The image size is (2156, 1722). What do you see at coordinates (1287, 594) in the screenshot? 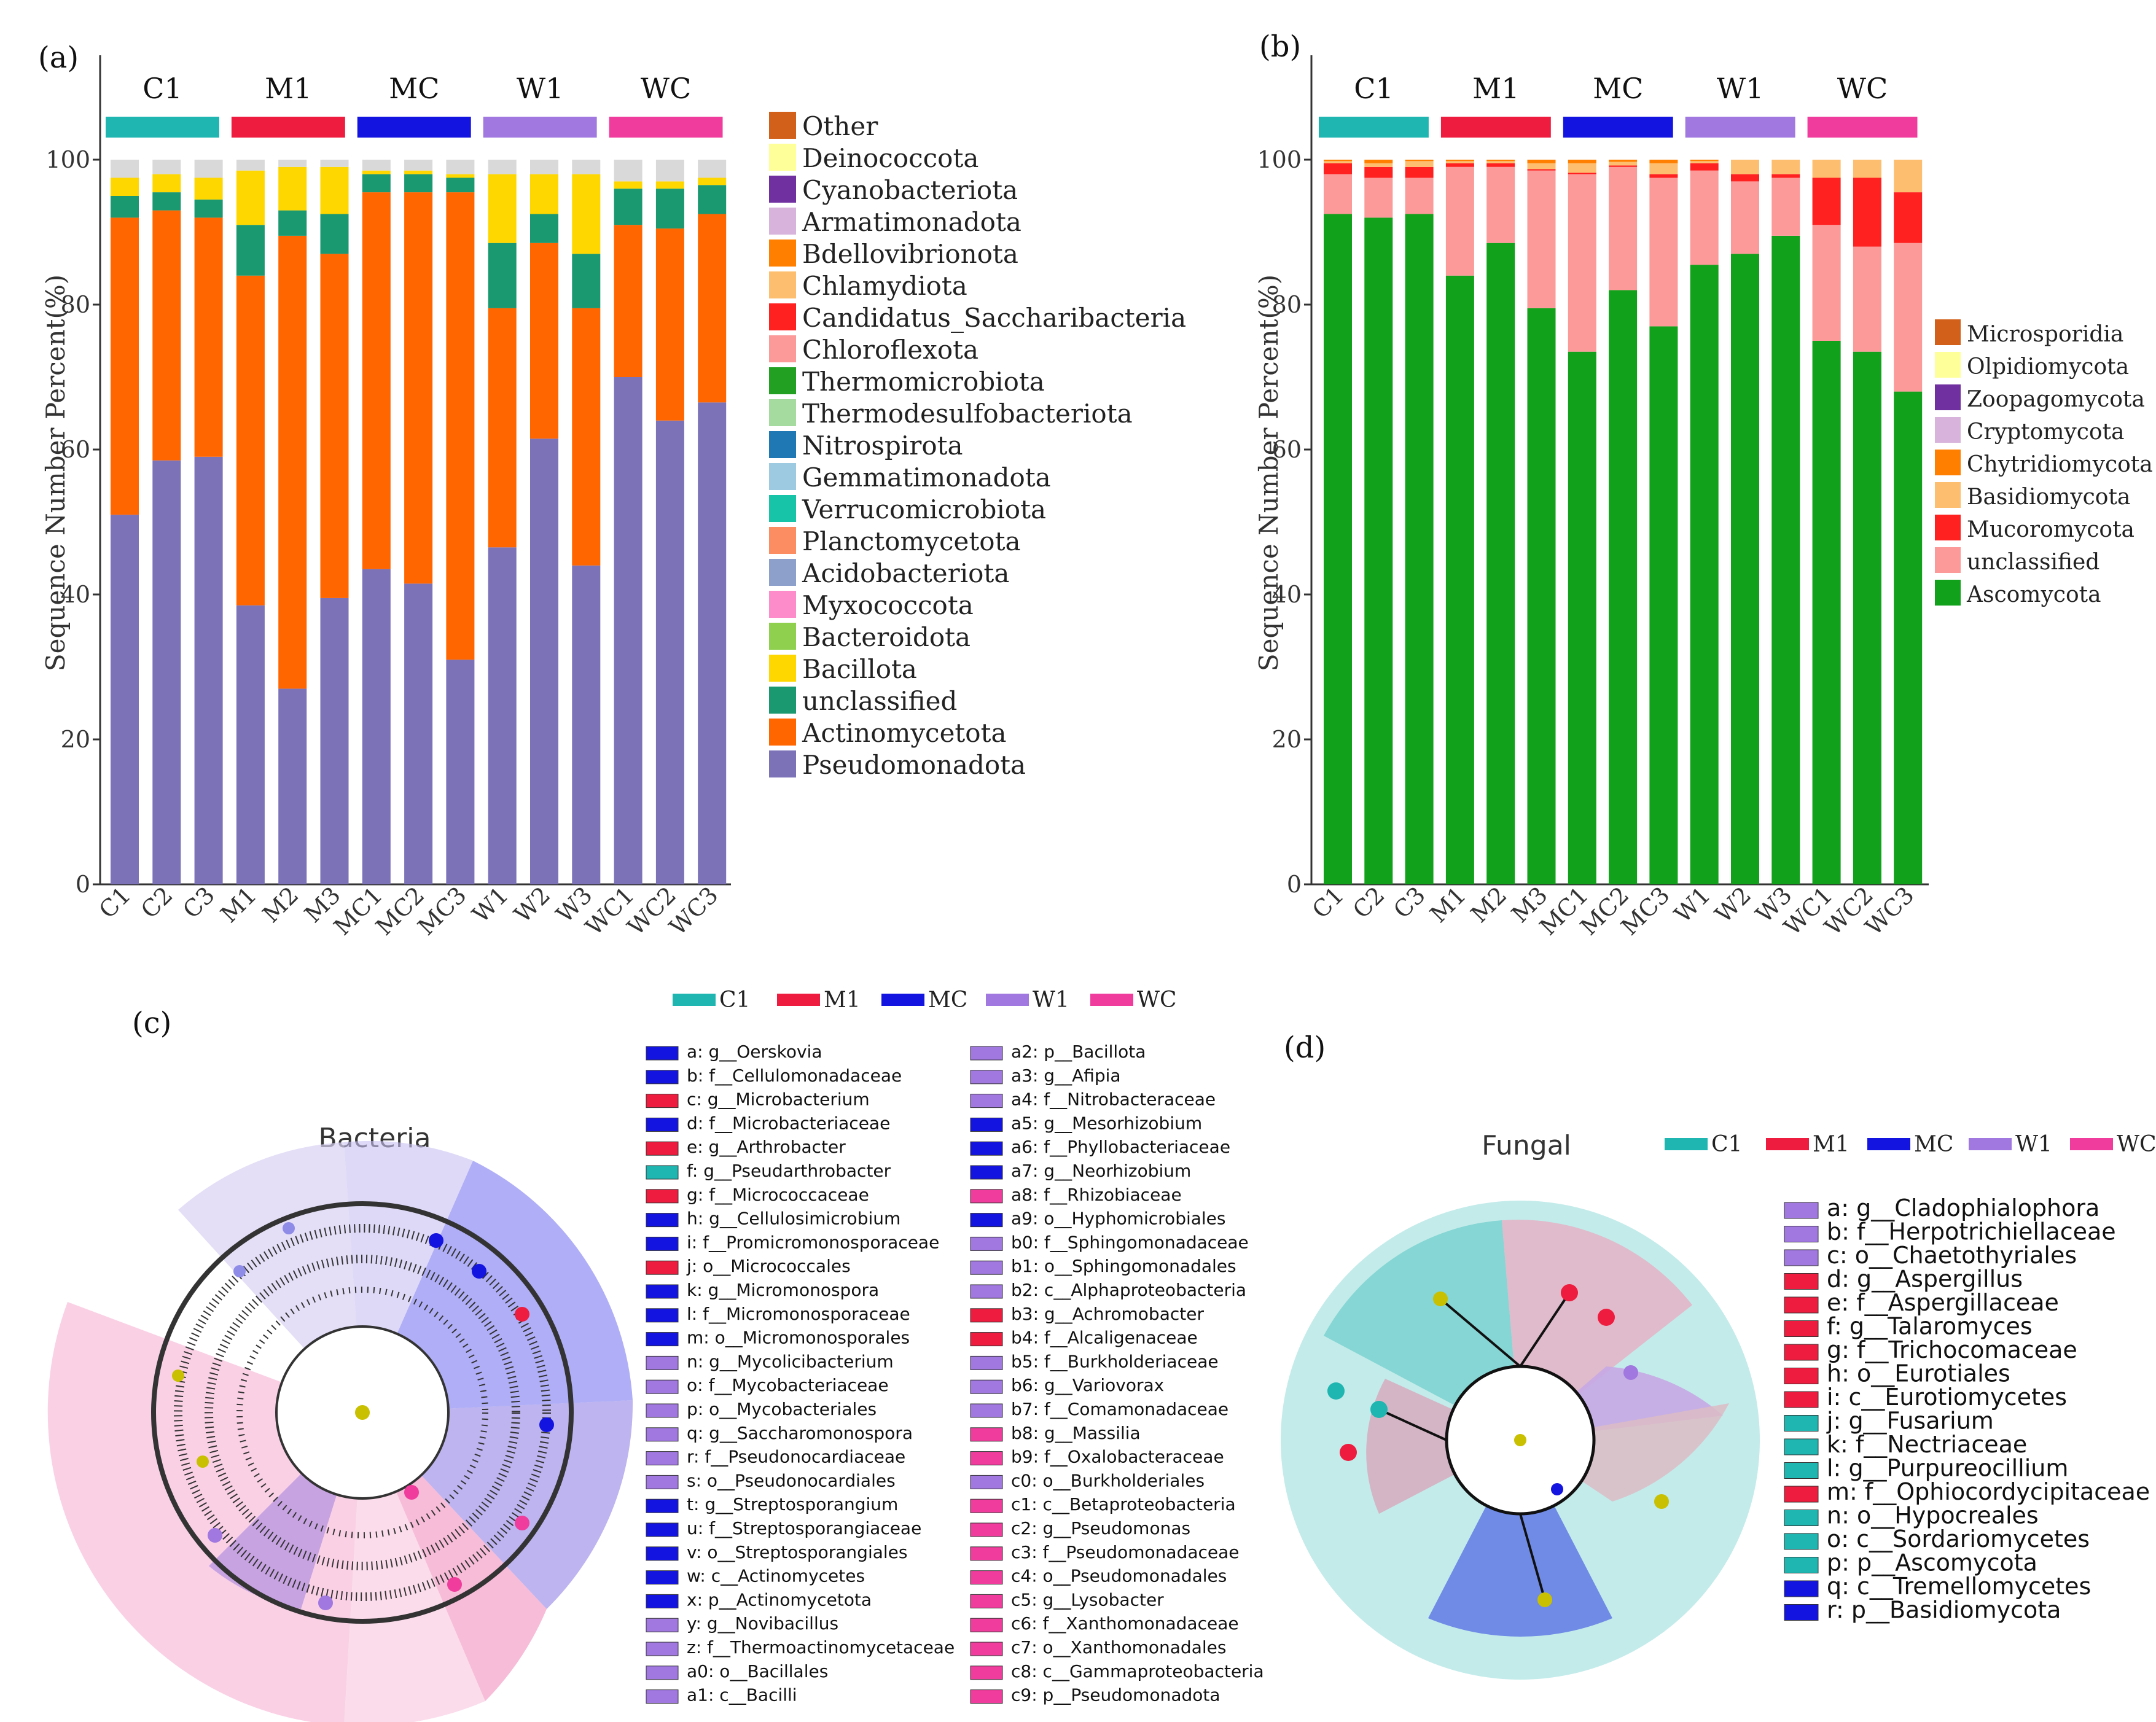
I see `y-tick-label: 40` at bounding box center [1287, 594].